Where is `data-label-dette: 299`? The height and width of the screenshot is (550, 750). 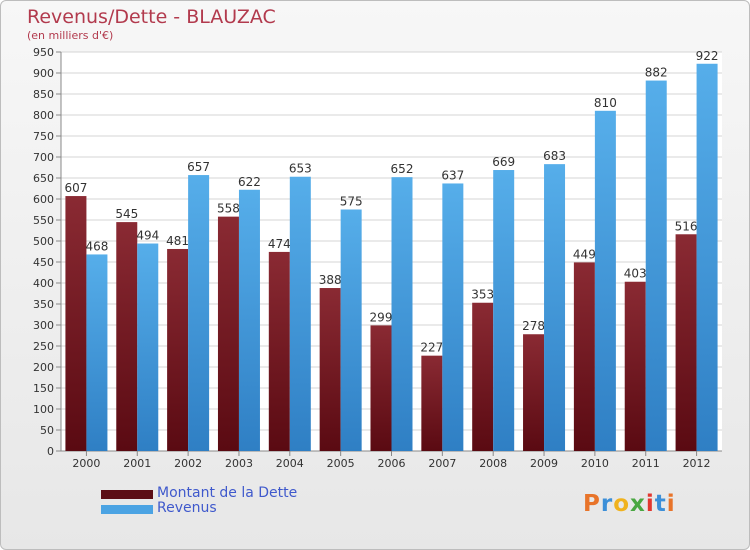
data-label-dette: 299 is located at coordinates (381, 317).